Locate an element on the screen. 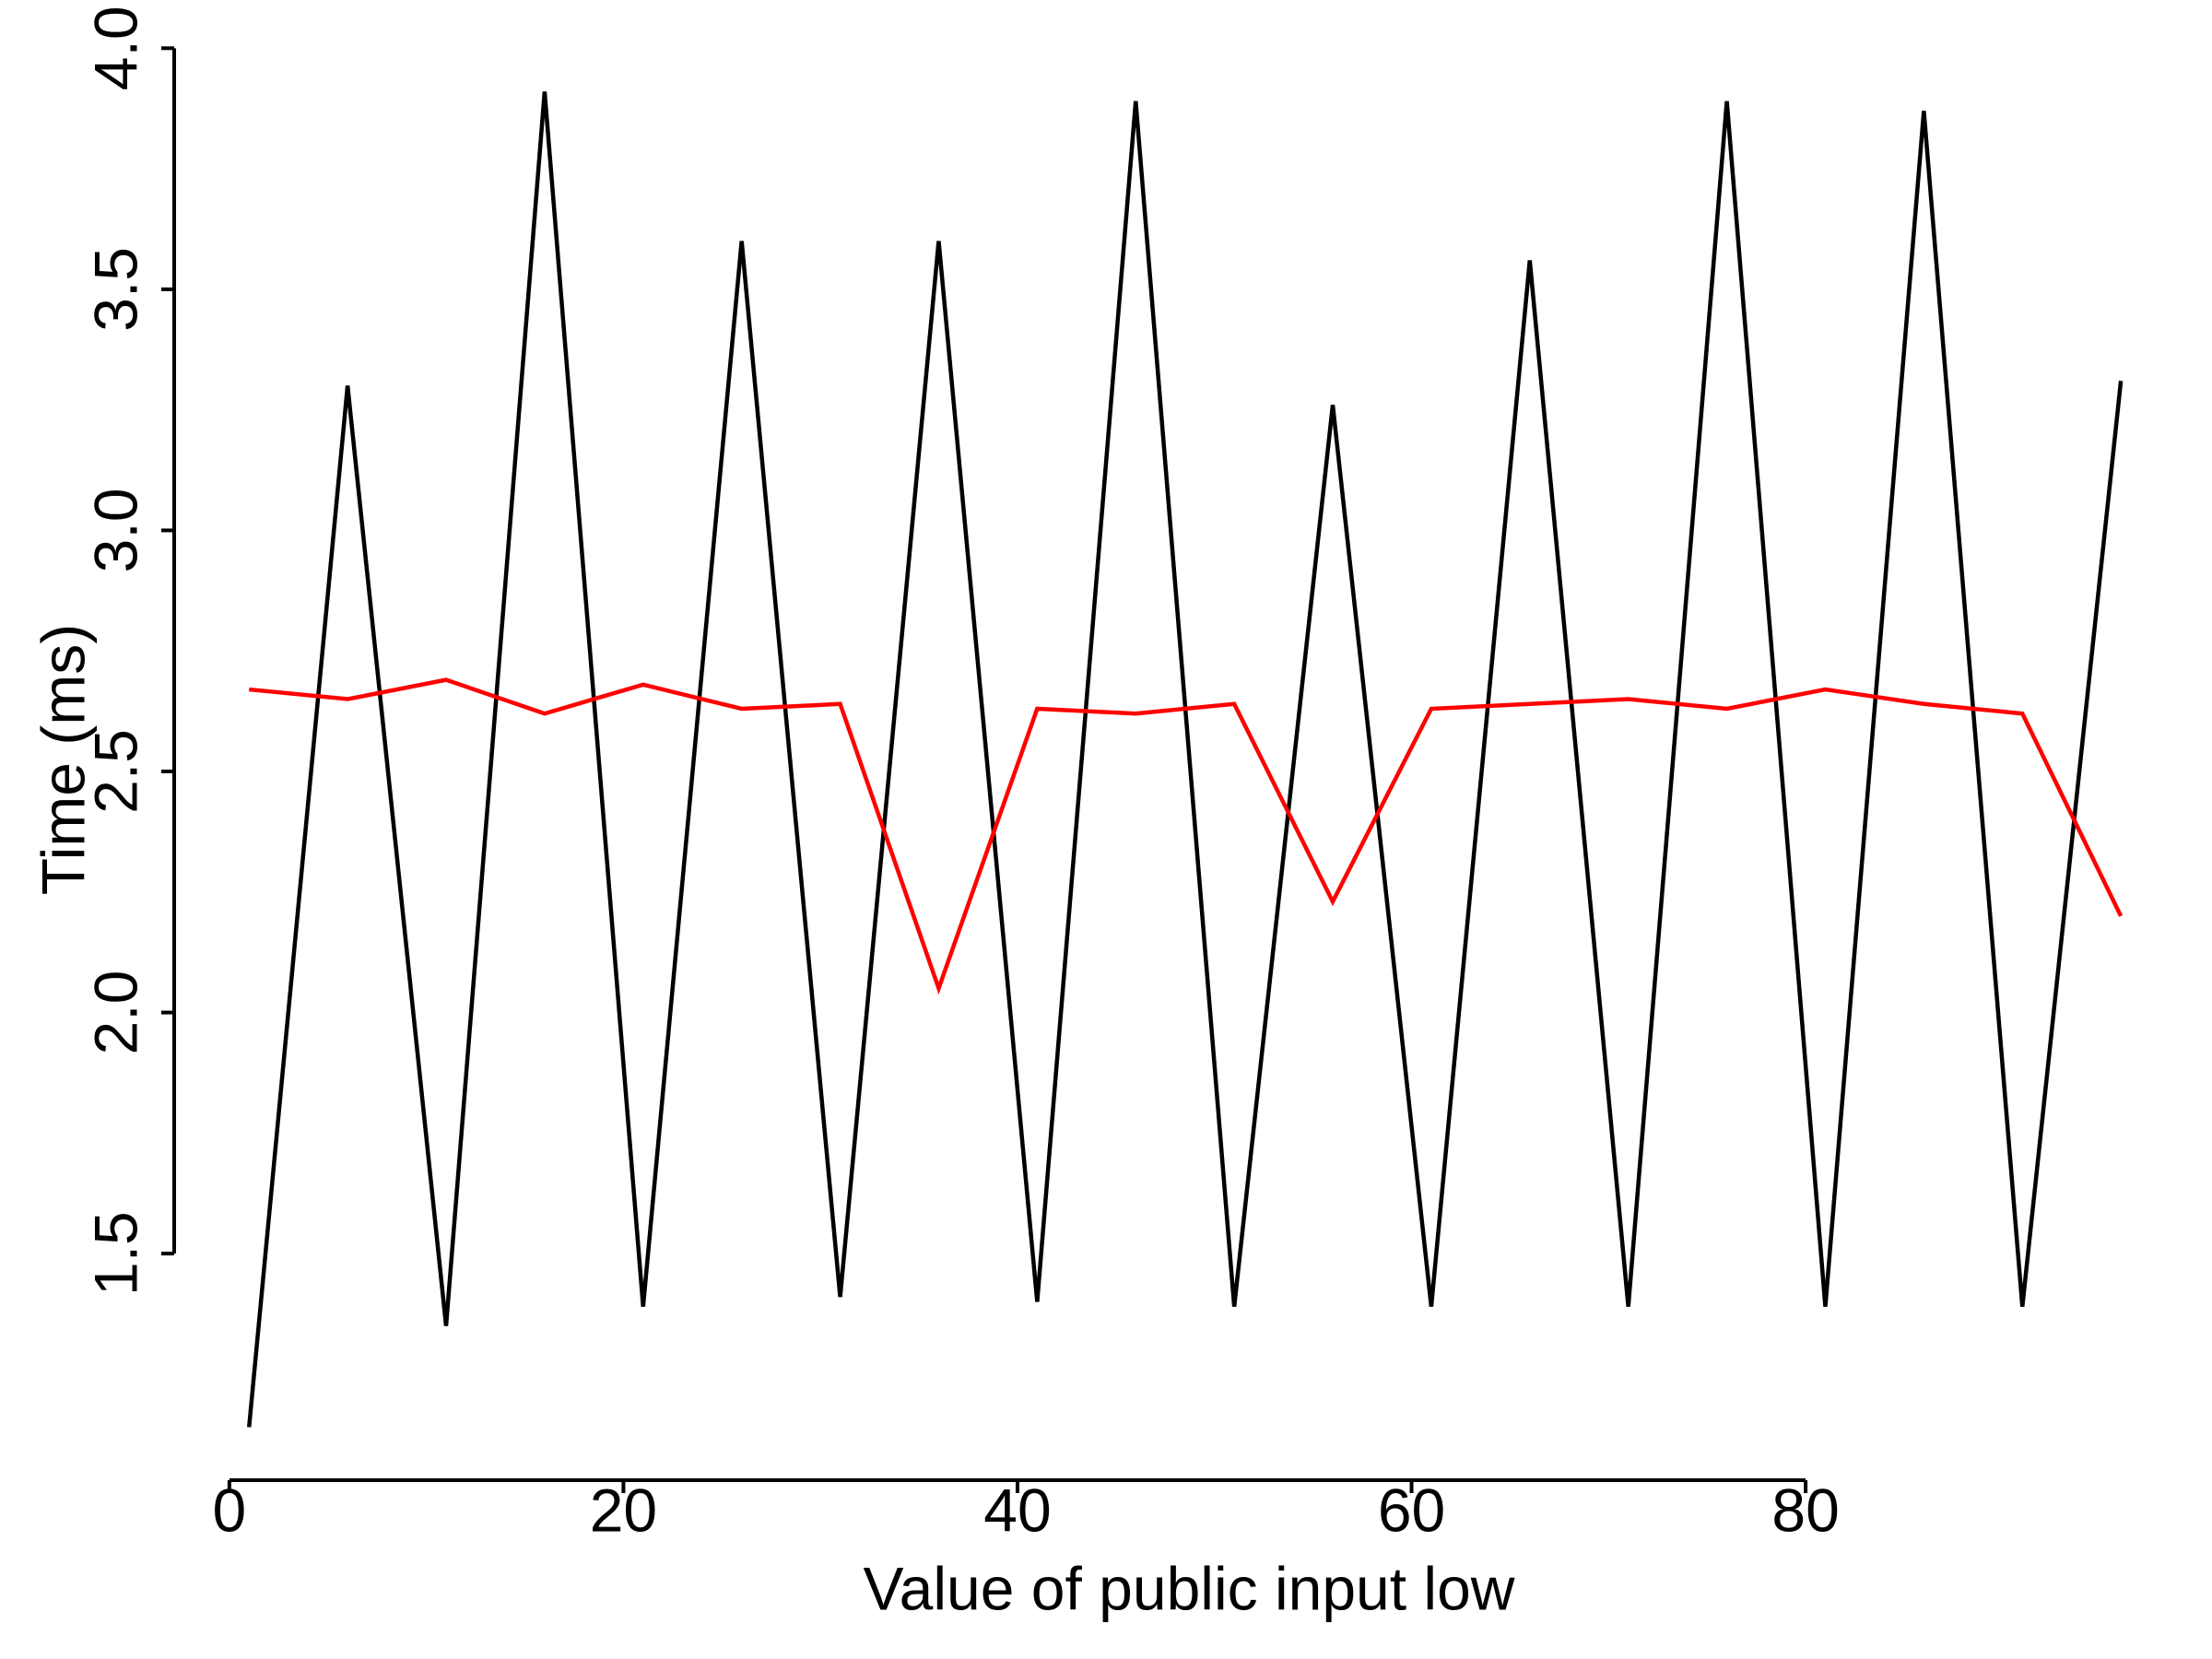 The width and height of the screenshot is (2212, 1659). x-tick-label: 20 is located at coordinates (623, 1510).